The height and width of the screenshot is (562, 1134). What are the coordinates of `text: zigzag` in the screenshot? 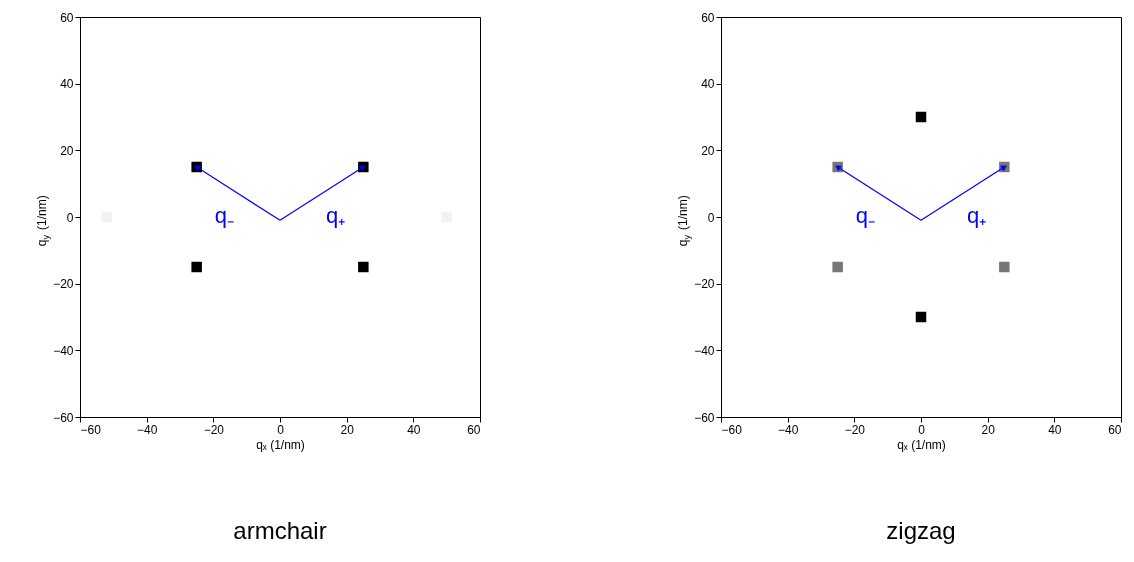 It's located at (921, 530).